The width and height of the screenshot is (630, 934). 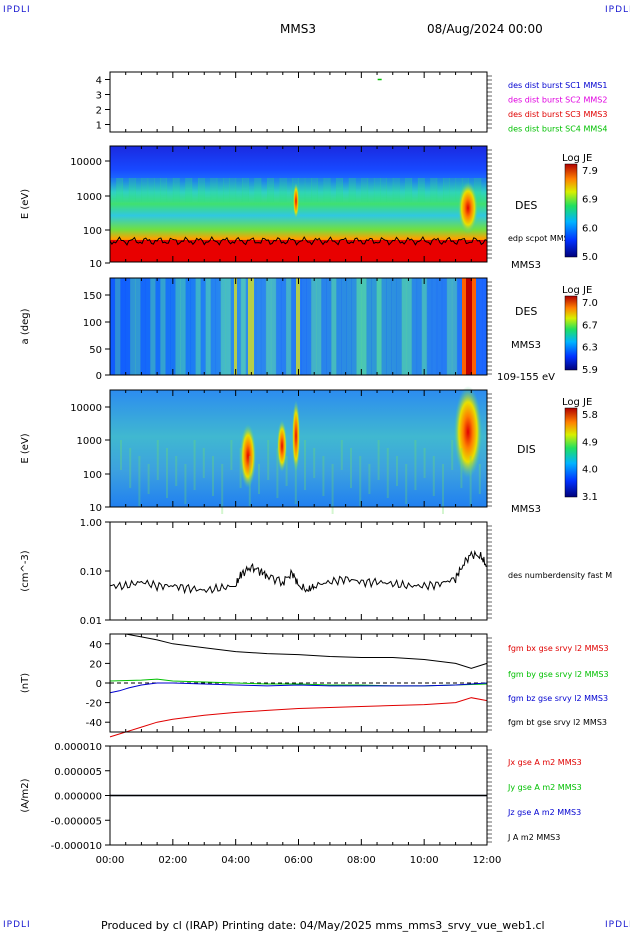 What do you see at coordinates (557, 129) in the screenshot?
I see `burst-legend-label: des dist burst SC4 MMS4` at bounding box center [557, 129].